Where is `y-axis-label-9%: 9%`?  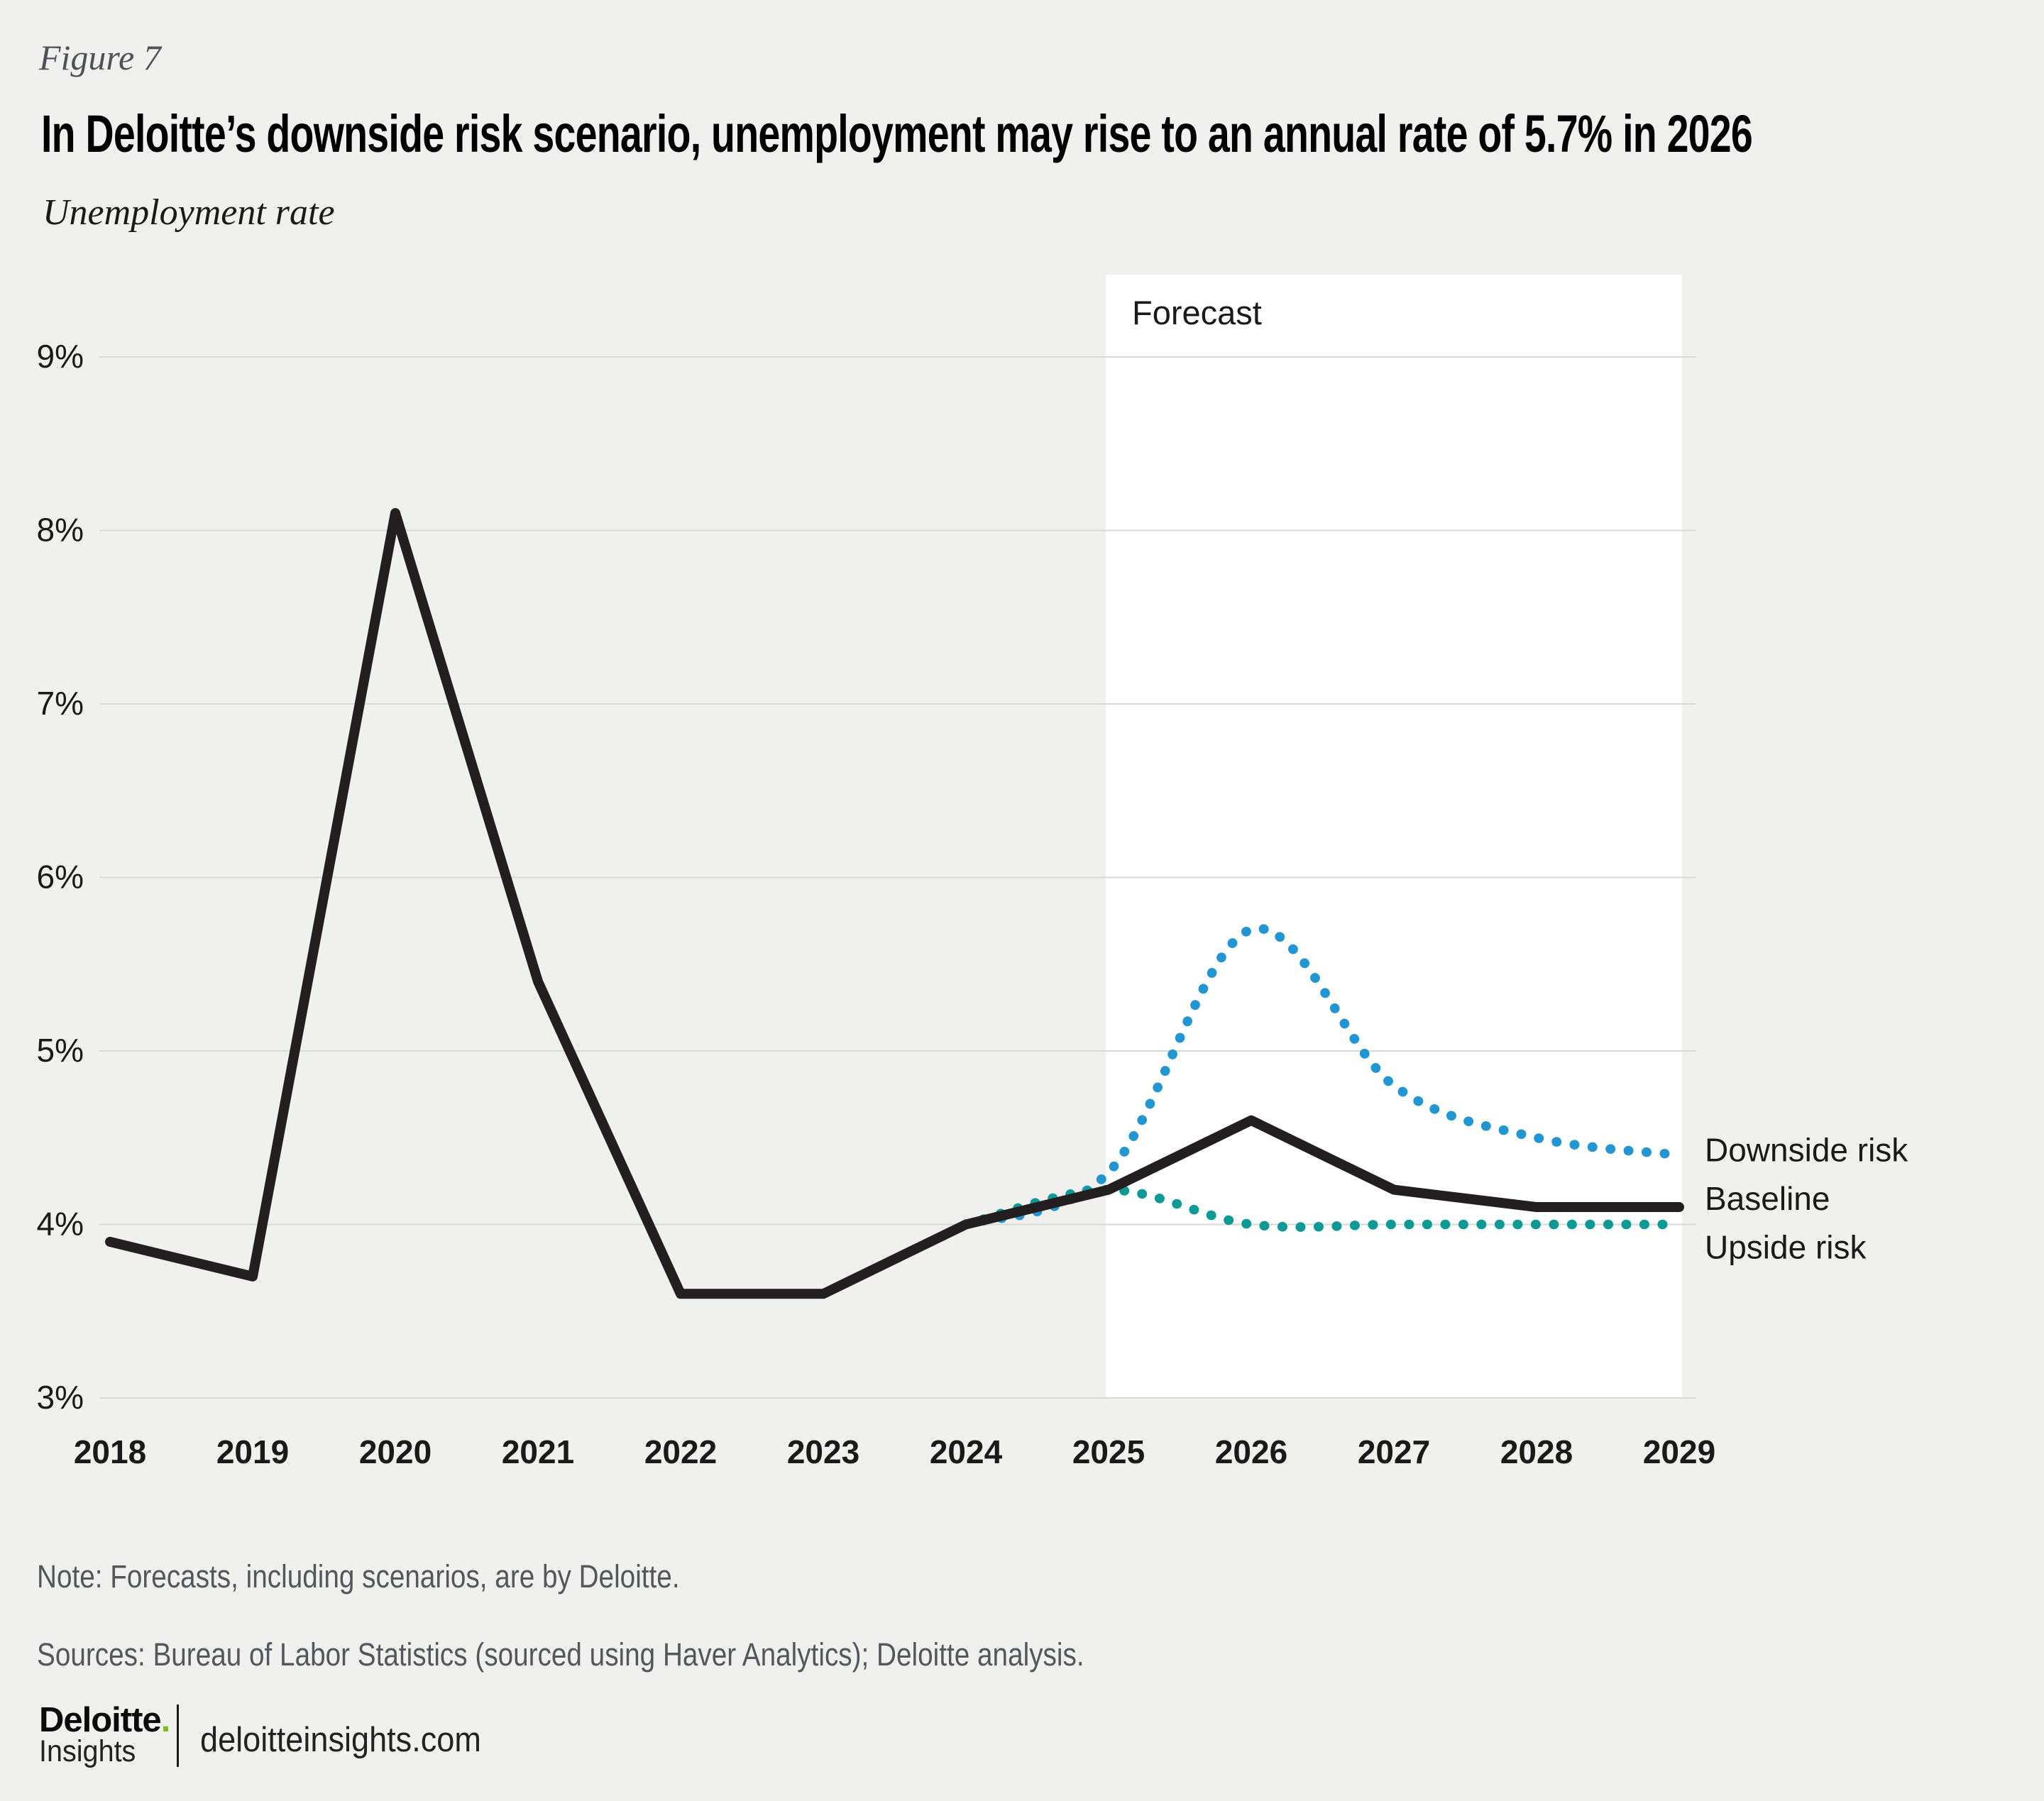 y-axis-label-9%: 9% is located at coordinates (60, 356).